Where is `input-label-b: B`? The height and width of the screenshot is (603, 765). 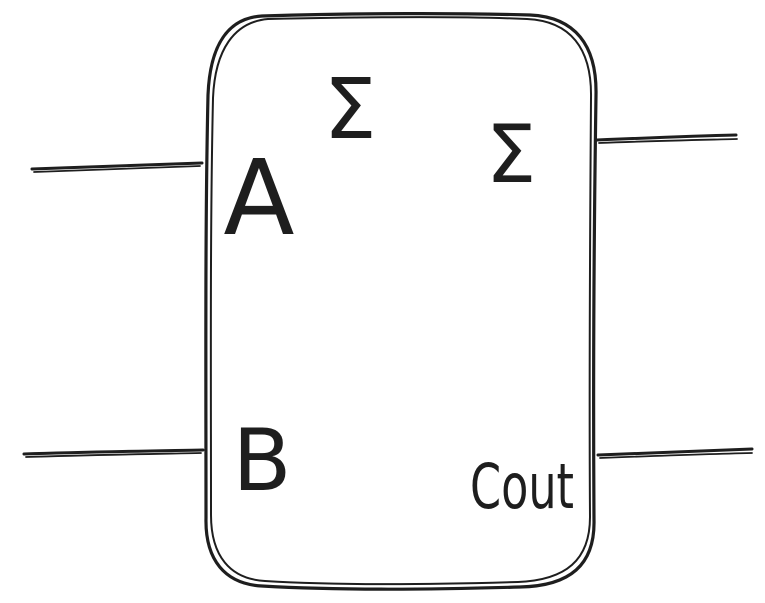 input-label-b: B is located at coordinates (262, 461).